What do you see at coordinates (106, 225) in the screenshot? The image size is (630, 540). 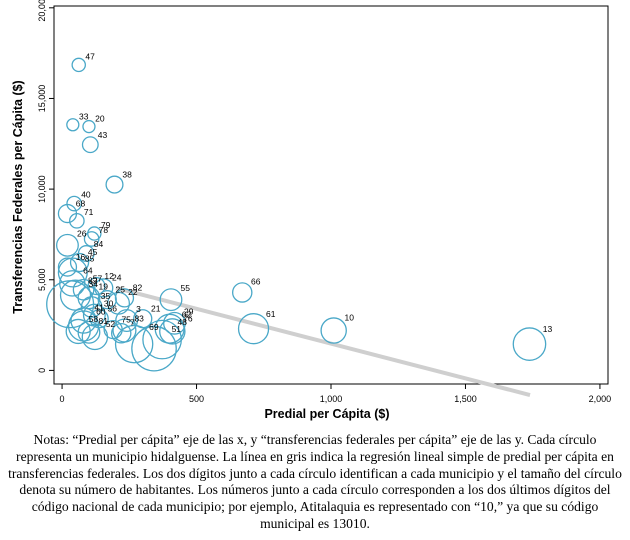 I see `point-label: 79` at bounding box center [106, 225].